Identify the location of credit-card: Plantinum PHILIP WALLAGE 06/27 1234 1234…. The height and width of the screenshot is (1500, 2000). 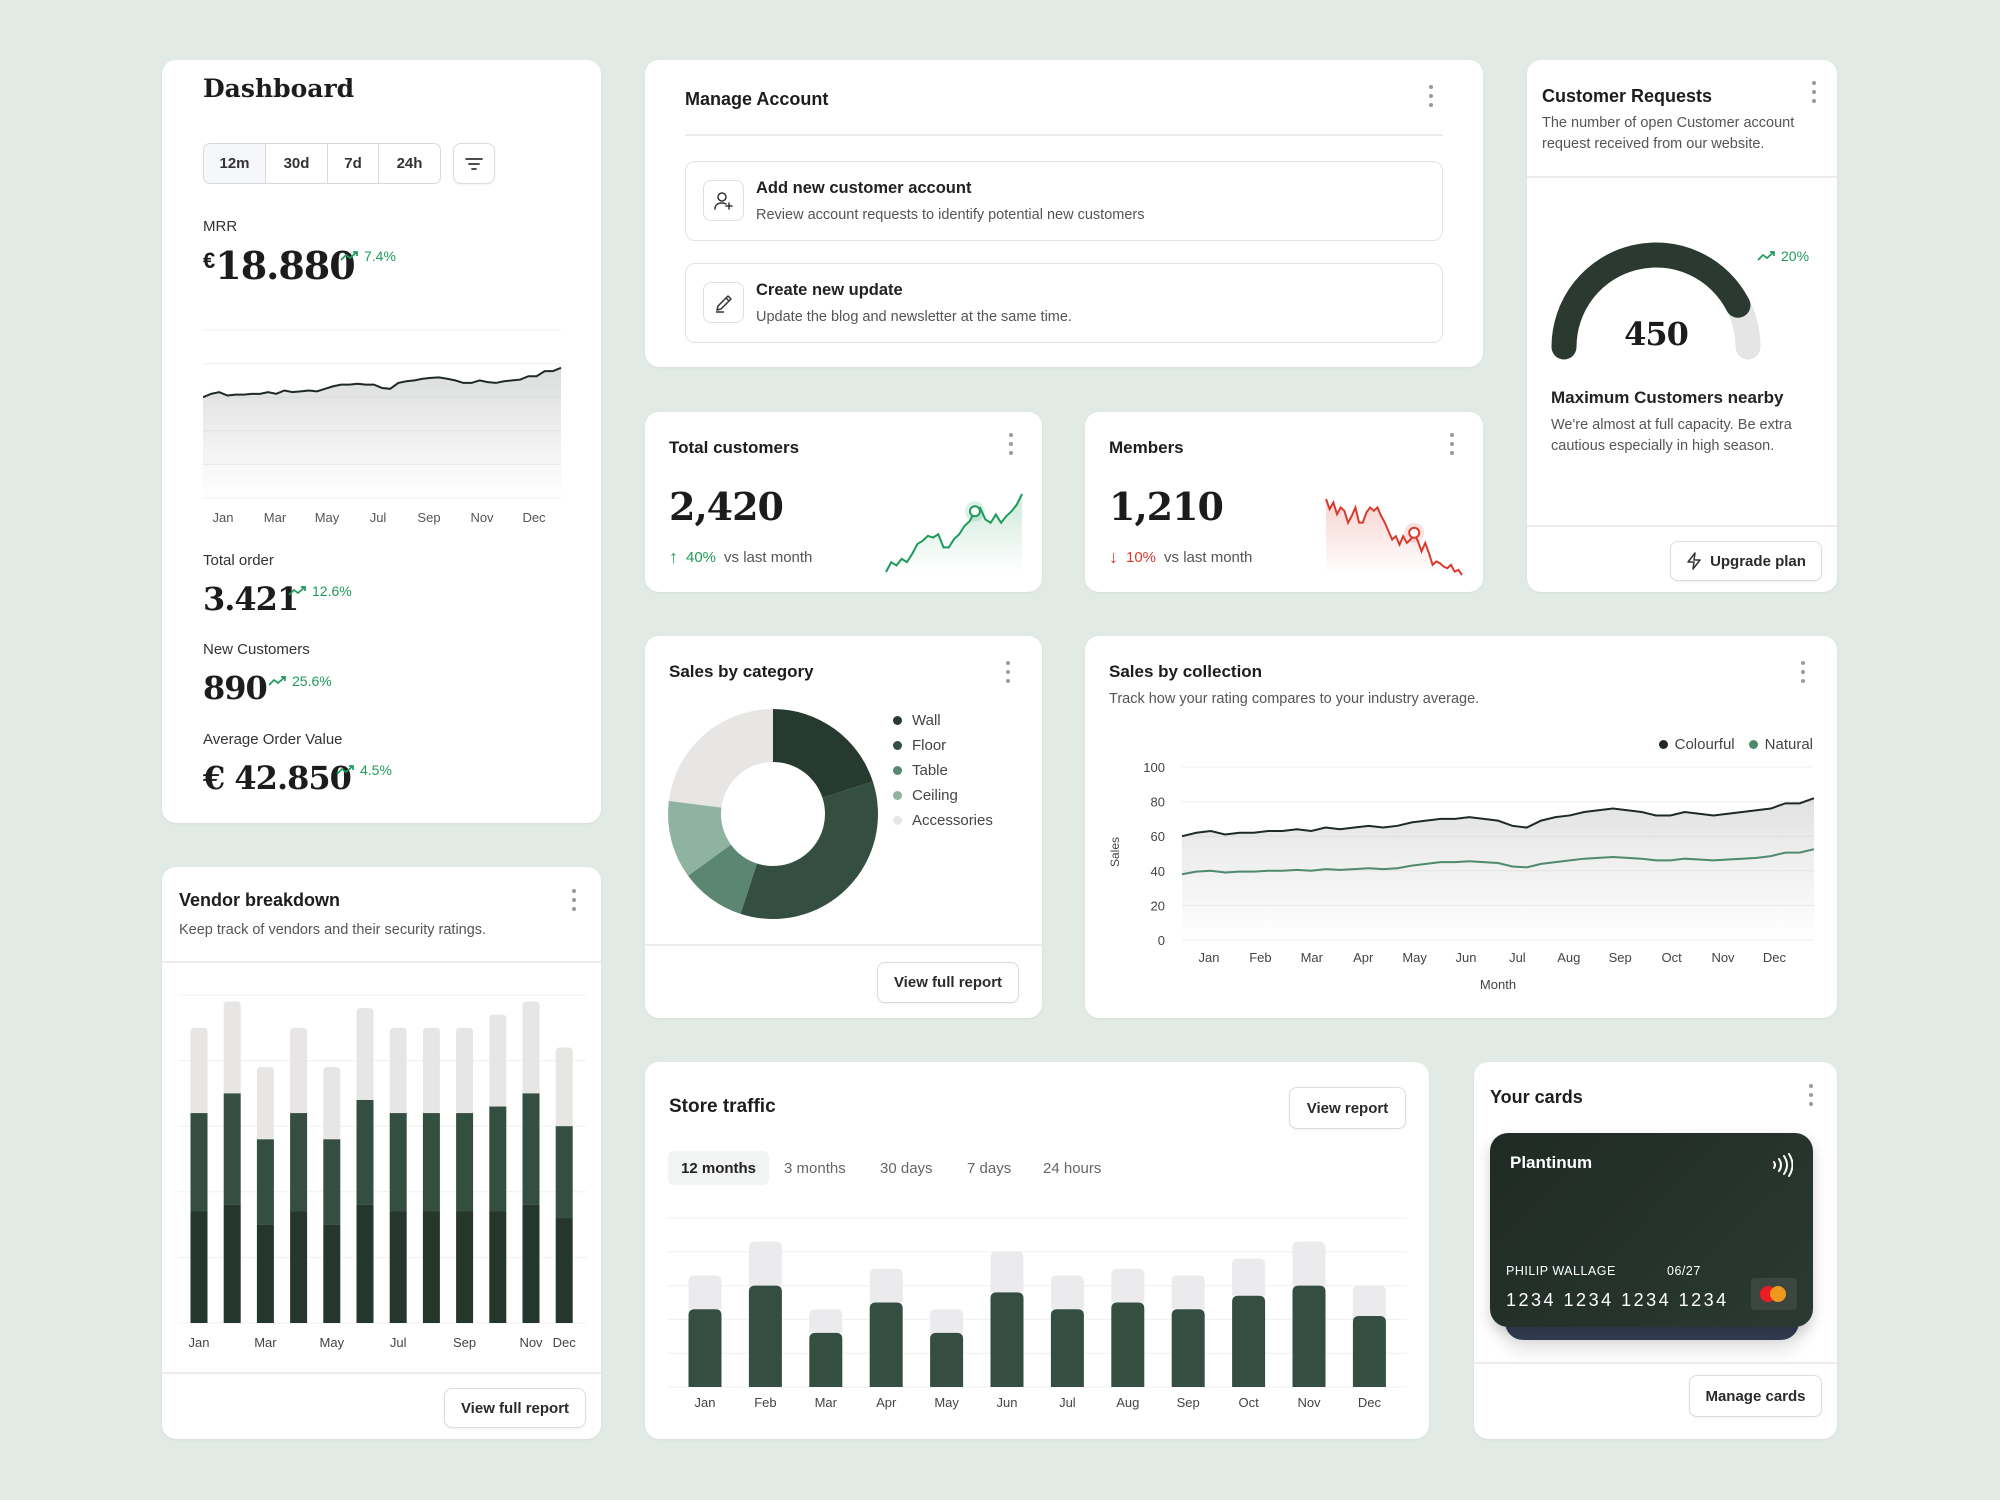
(1651, 1230).